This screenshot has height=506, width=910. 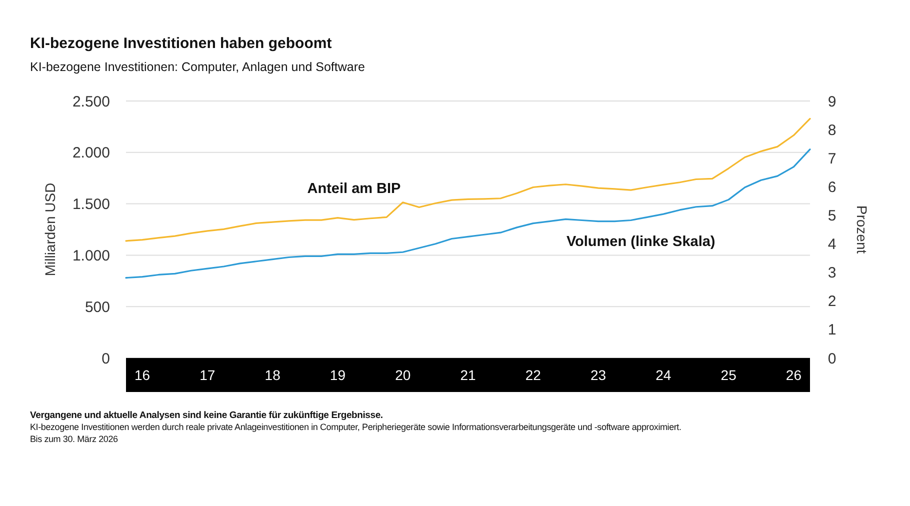 What do you see at coordinates (272, 375) in the screenshot?
I see `x-tick-label: 18` at bounding box center [272, 375].